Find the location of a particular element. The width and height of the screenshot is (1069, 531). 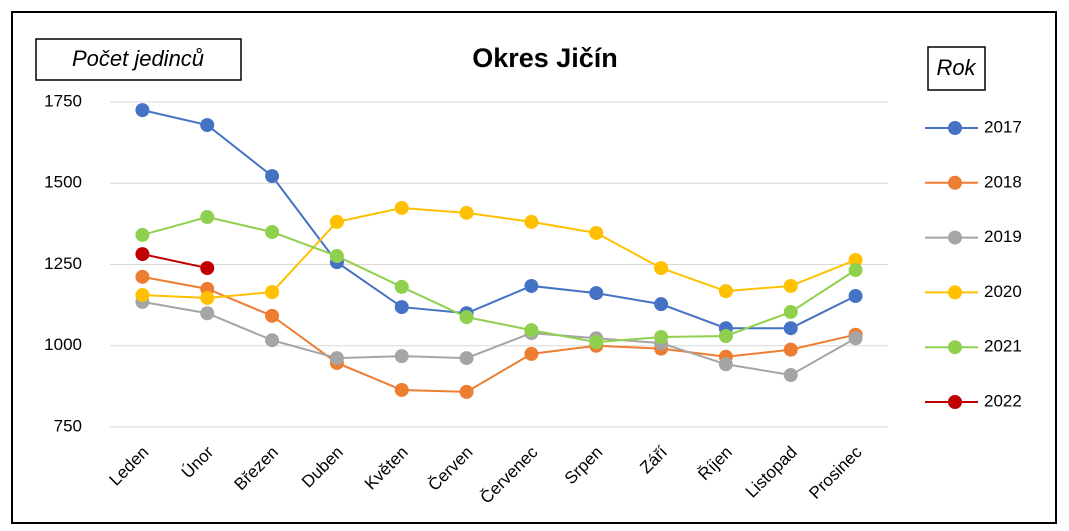

legend-label: 2021 is located at coordinates (1003, 346).